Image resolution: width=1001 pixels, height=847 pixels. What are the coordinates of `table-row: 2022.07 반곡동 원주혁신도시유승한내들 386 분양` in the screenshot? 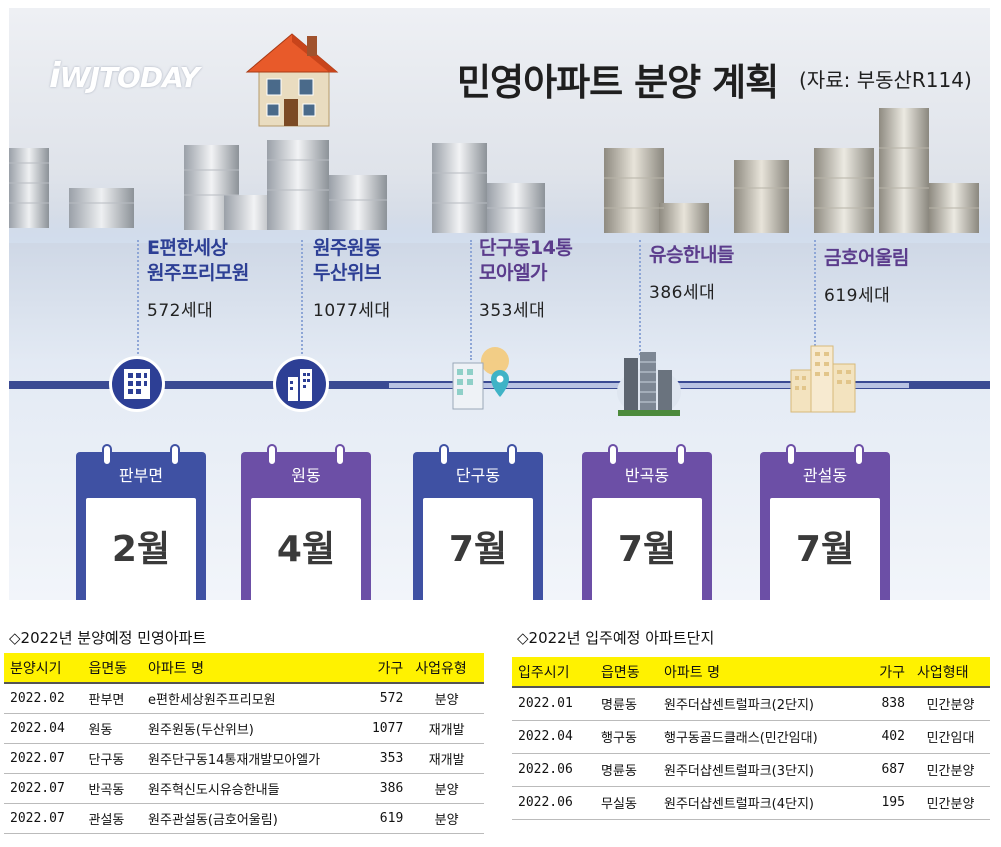 It's located at (244, 788).